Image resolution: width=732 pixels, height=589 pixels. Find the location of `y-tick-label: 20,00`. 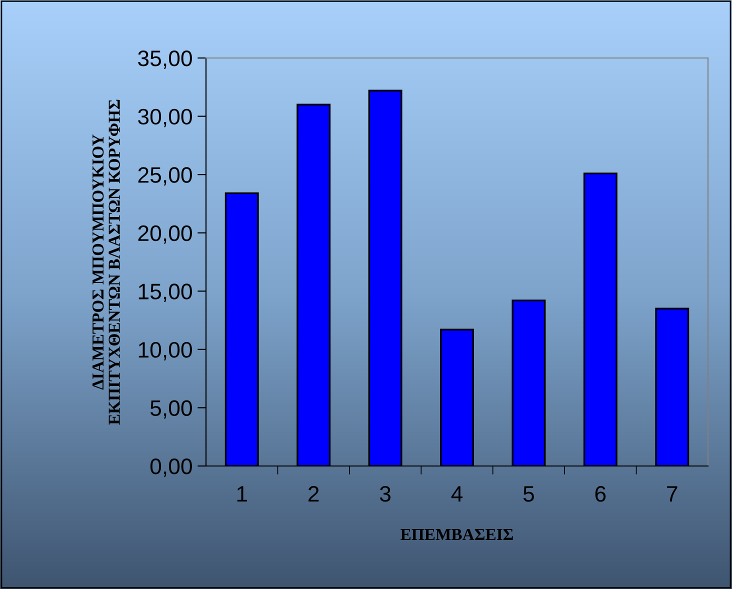

y-tick-label: 20,00 is located at coordinates (165, 234).